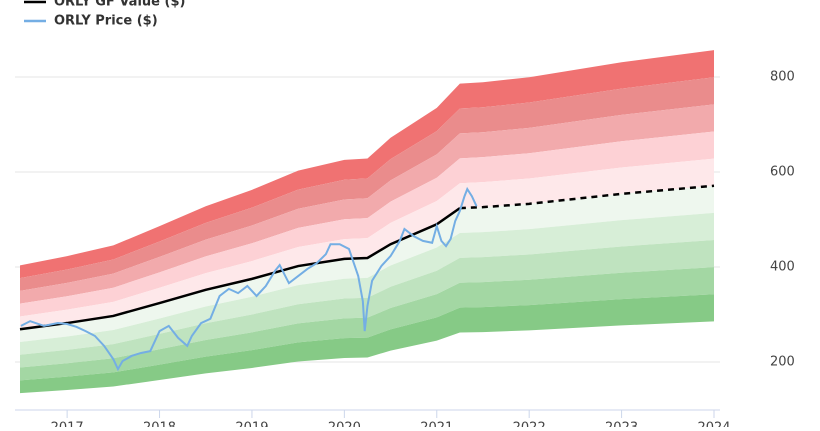 This screenshot has height=431, width=820. I want to click on x-tick-label: 2024, so click(713, 424).